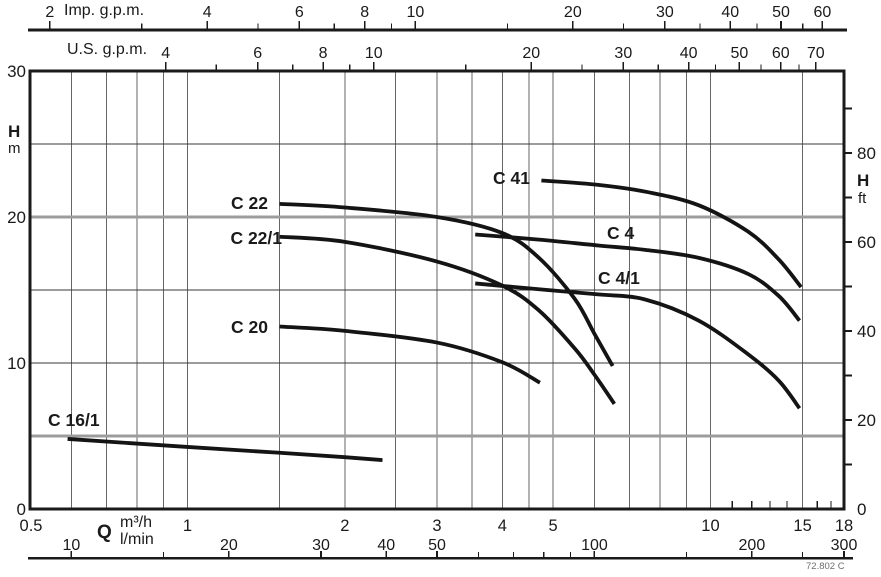 The image size is (881, 577). I want to click on us-gpm-tick-label: 10, so click(374, 53).